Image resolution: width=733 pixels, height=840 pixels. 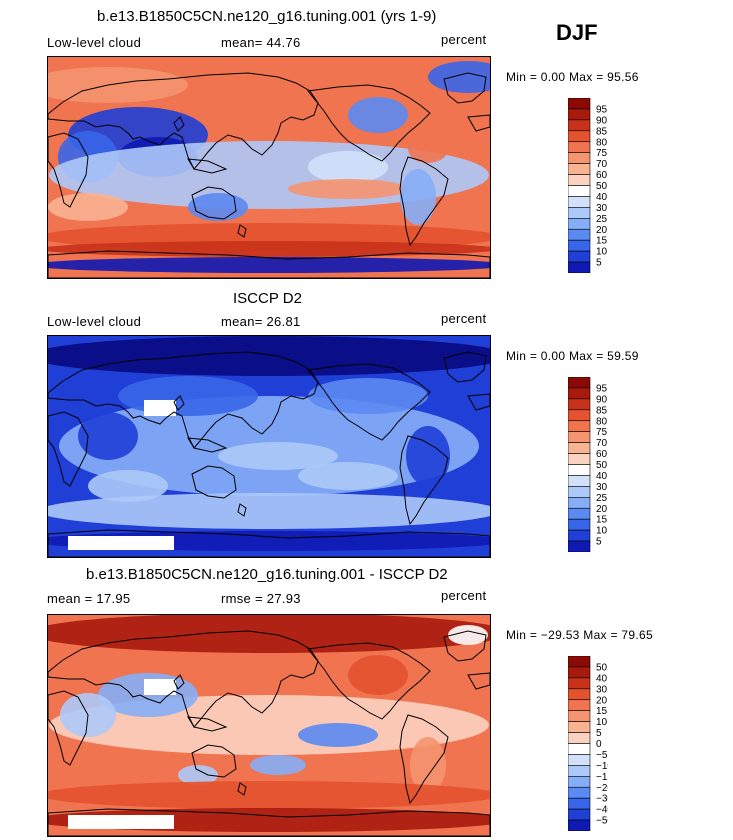 I want to click on colorbar-tick-label: 0, so click(x=599, y=744).